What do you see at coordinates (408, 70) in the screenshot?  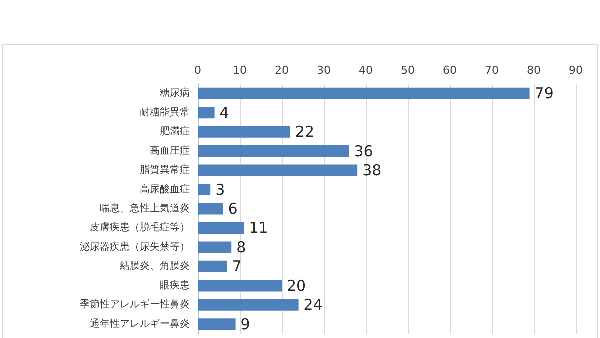 I see `x-tick-label: 50` at bounding box center [408, 70].